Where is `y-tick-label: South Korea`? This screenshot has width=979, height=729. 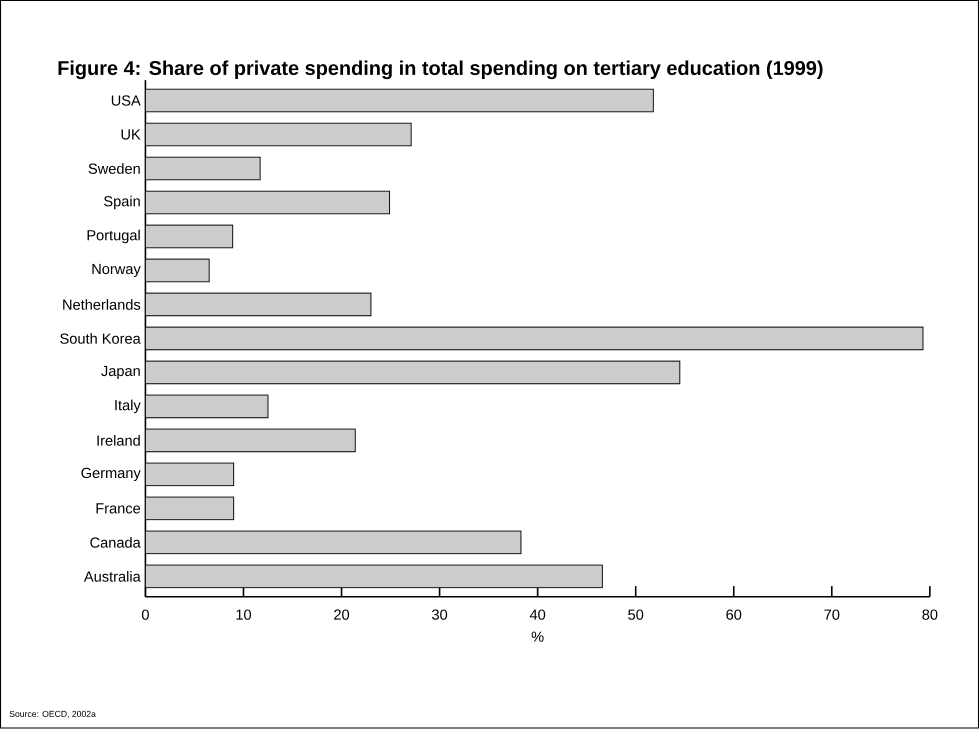
y-tick-label: South Korea is located at coordinates (100, 338).